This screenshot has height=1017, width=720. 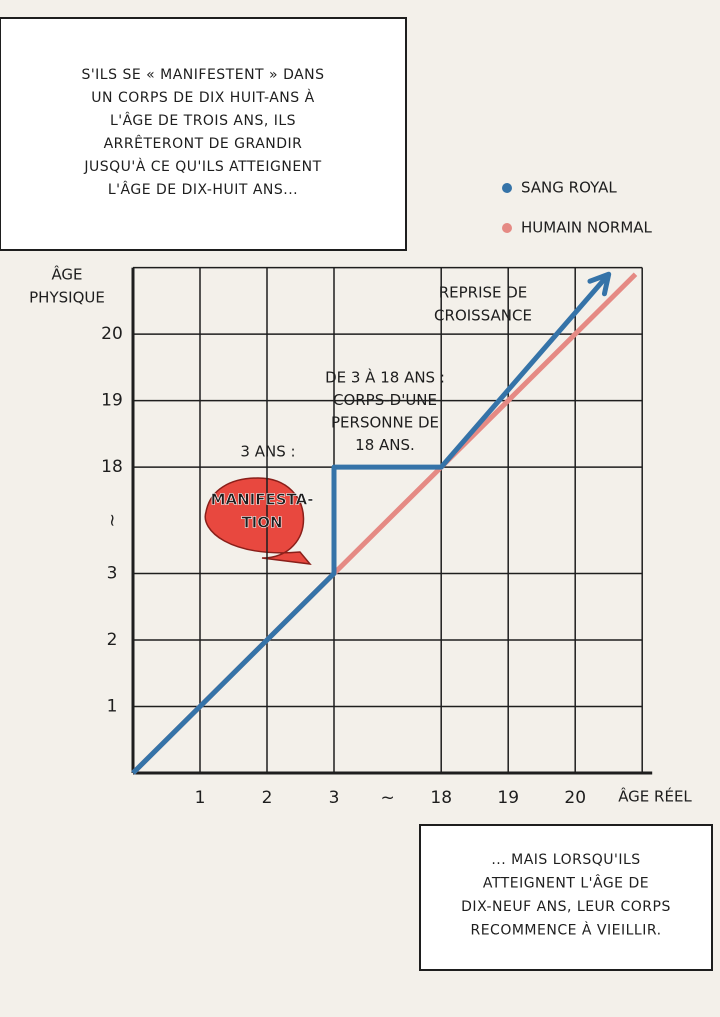 I want to click on caption-box-top, so click(x=203, y=134).